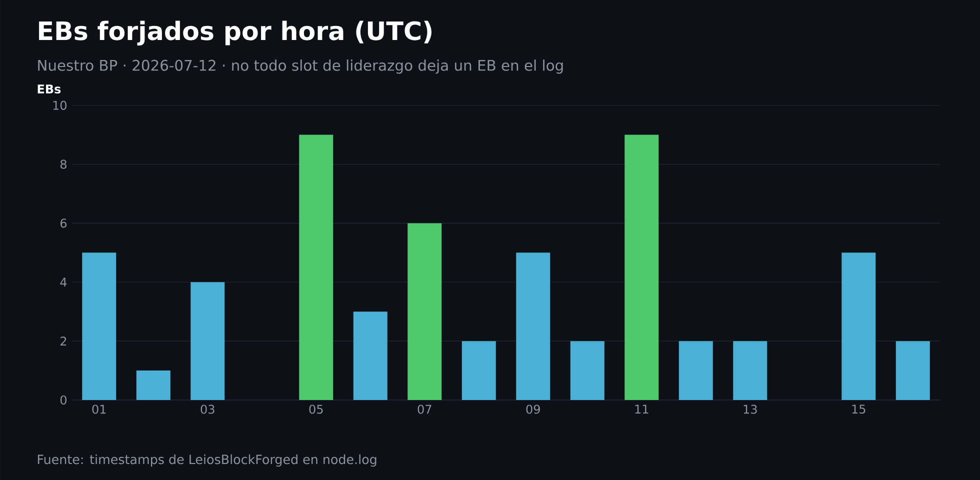  I want to click on y-tick-label: 10, so click(59, 105).